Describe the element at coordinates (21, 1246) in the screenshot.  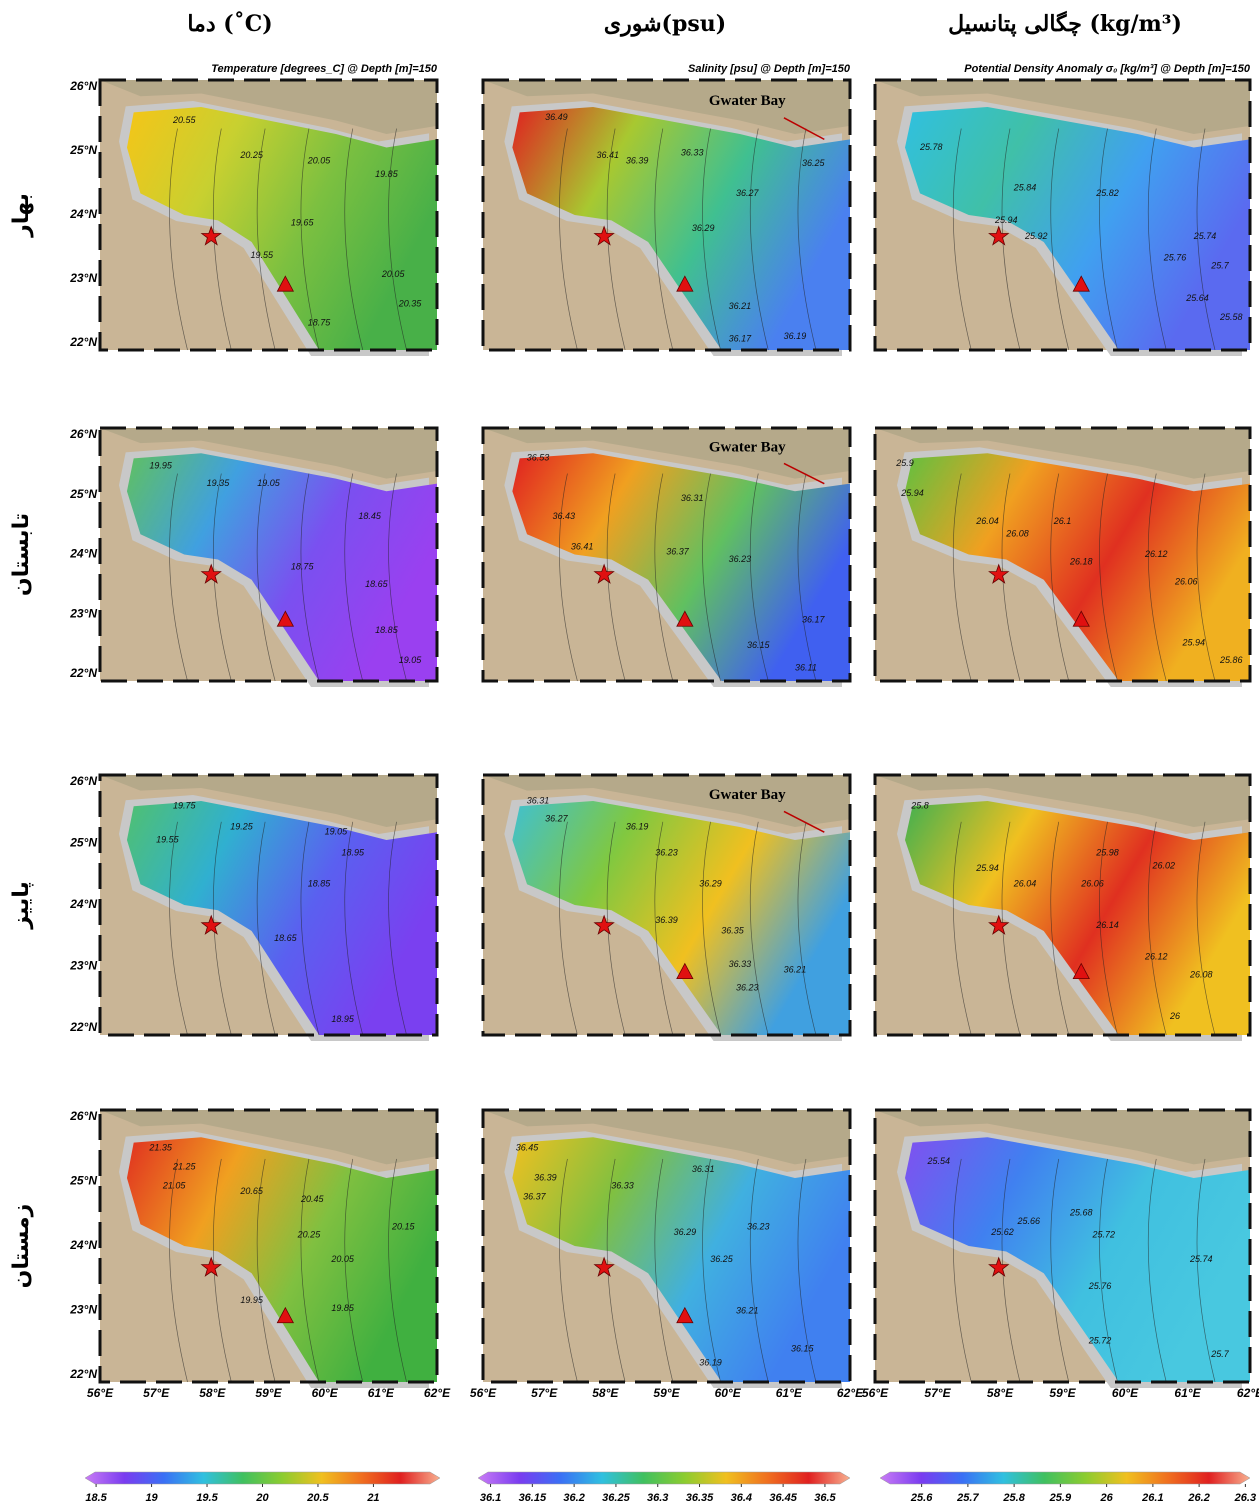
I see `row-label: زمستان` at that location.